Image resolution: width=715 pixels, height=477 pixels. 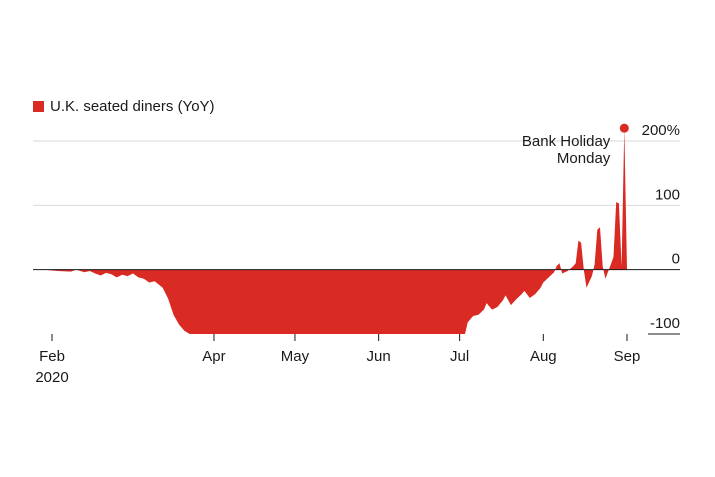 I want to click on x-tick-label: Jun, so click(x=379, y=356).